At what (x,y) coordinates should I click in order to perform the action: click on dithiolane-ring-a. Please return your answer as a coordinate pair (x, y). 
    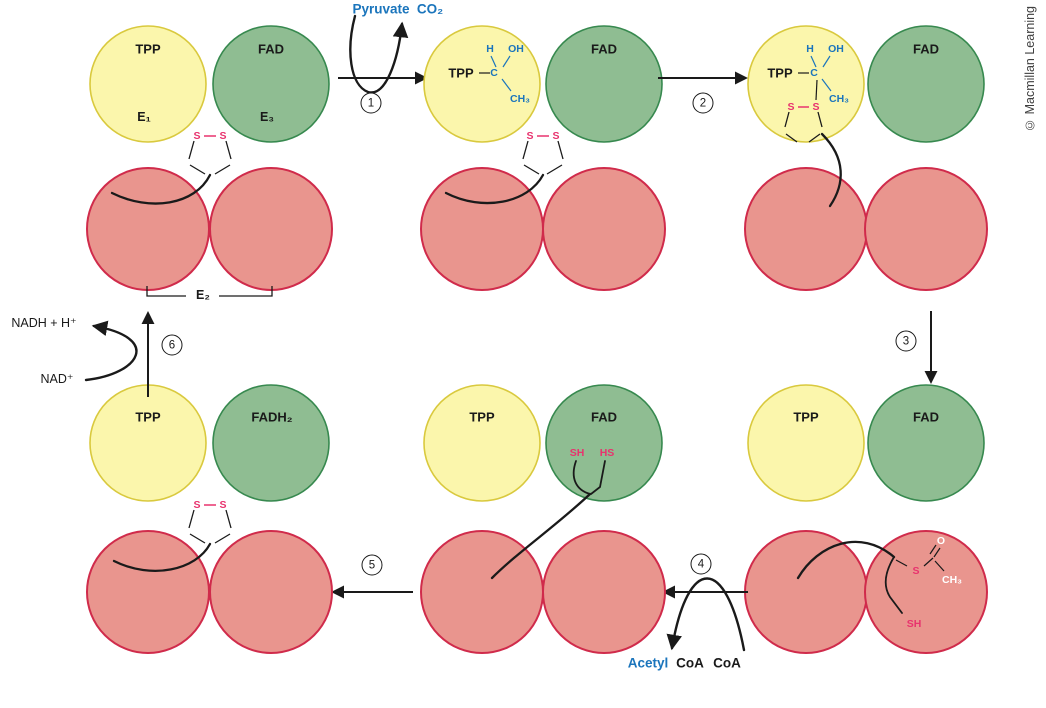
    Looking at the image, I should click on (210, 155).